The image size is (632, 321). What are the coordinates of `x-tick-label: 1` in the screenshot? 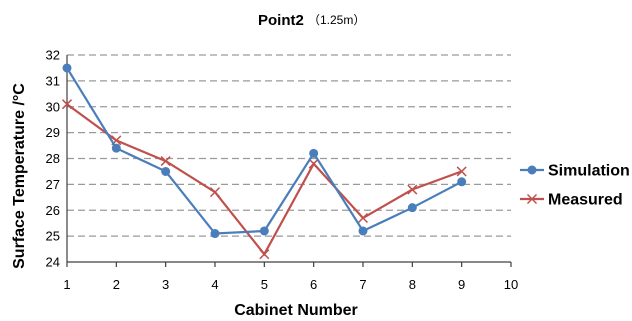 It's located at (66, 284).